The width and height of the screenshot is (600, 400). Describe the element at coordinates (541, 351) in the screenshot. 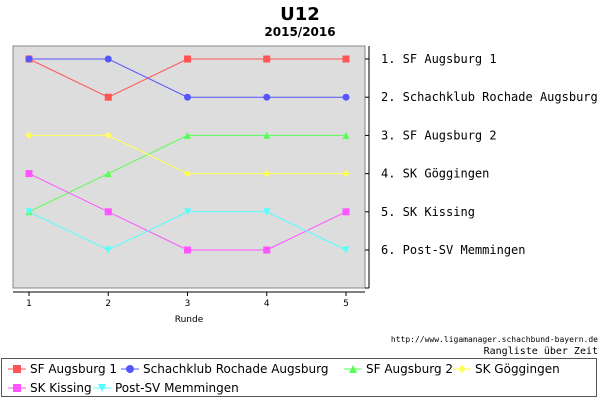

I see `chart-caption: Rangliste über Zeit` at that location.